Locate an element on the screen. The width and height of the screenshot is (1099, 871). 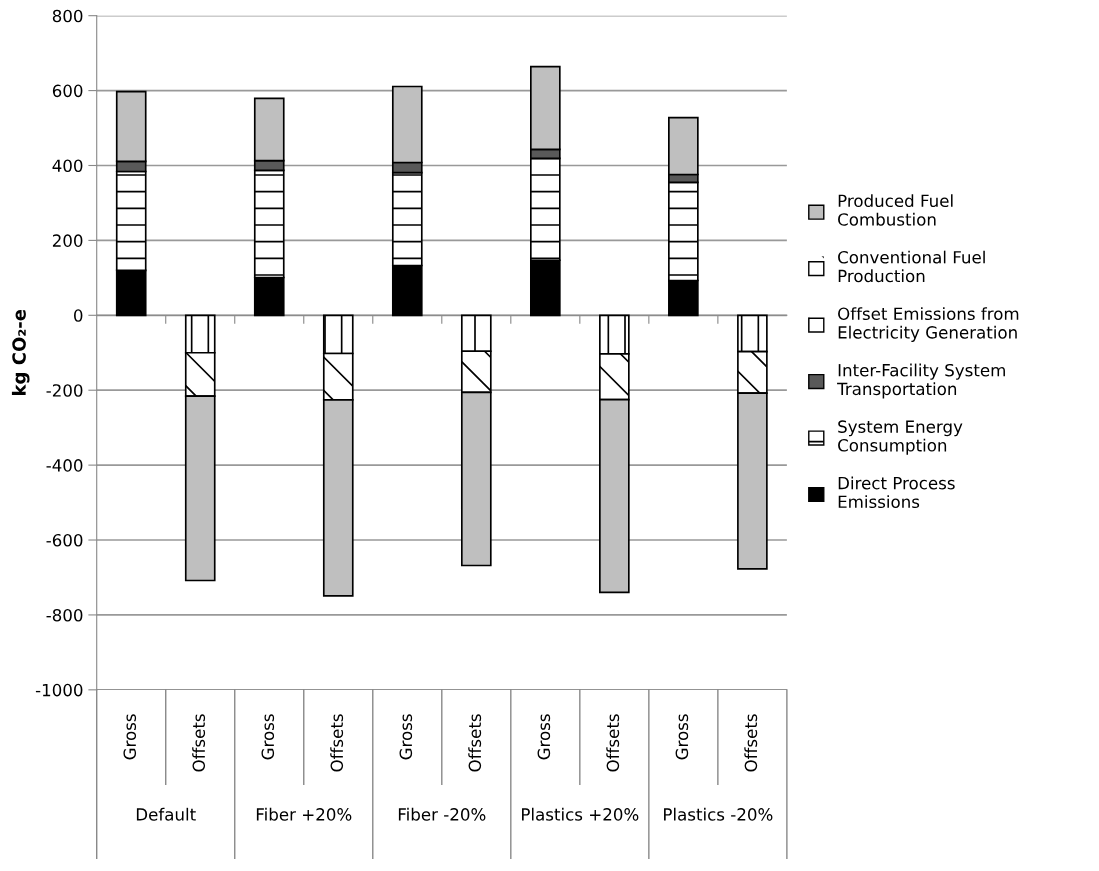
y-tick-label: 600 is located at coordinates (67, 91).